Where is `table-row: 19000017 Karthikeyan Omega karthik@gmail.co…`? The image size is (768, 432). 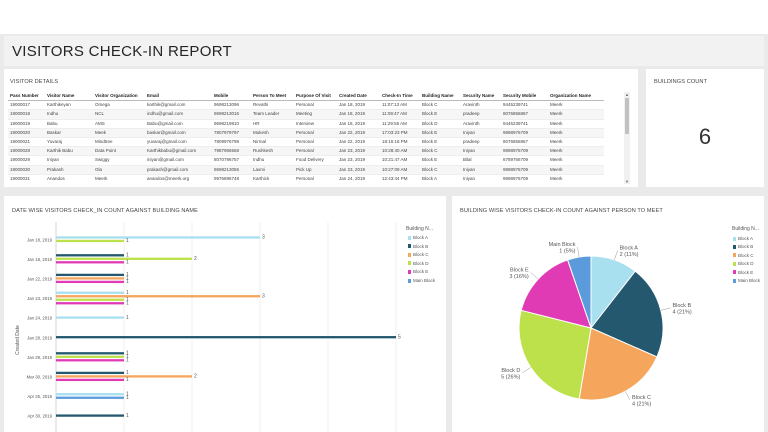
table-row: 19000017 Karthikeyan Omega karthik@gmail.co… is located at coordinates (306, 105).